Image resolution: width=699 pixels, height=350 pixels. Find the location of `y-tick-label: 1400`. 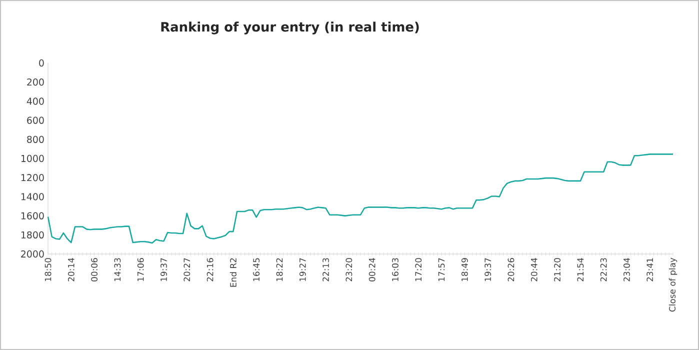

y-tick-label: 1400 is located at coordinates (32, 196).